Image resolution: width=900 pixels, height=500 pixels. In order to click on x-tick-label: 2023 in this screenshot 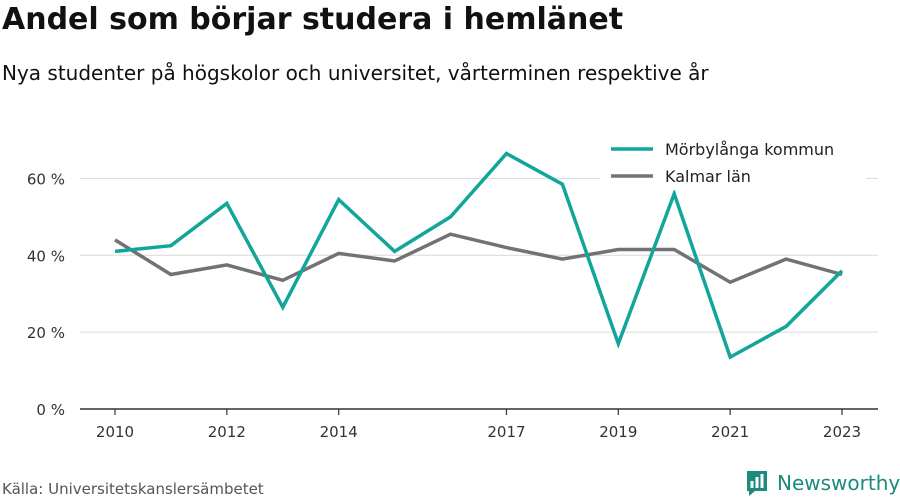, I will do `click(842, 432)`.